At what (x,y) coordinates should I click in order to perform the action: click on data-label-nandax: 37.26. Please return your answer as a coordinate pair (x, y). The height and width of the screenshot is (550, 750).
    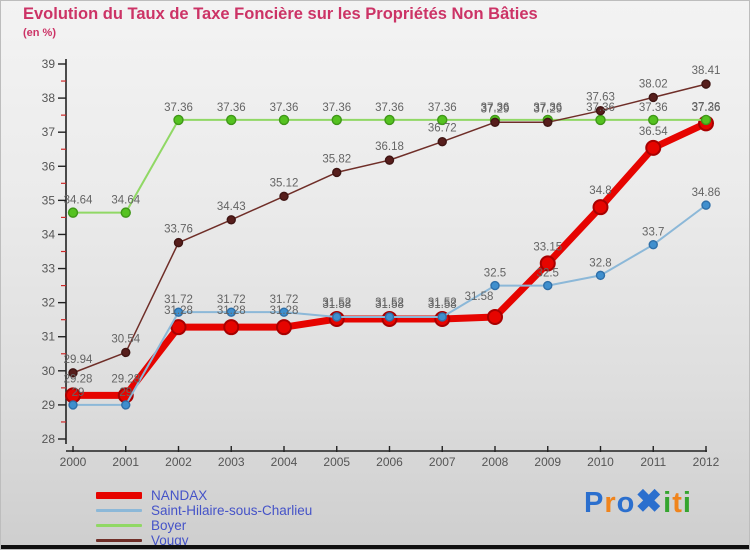
    Looking at the image, I should click on (706, 107).